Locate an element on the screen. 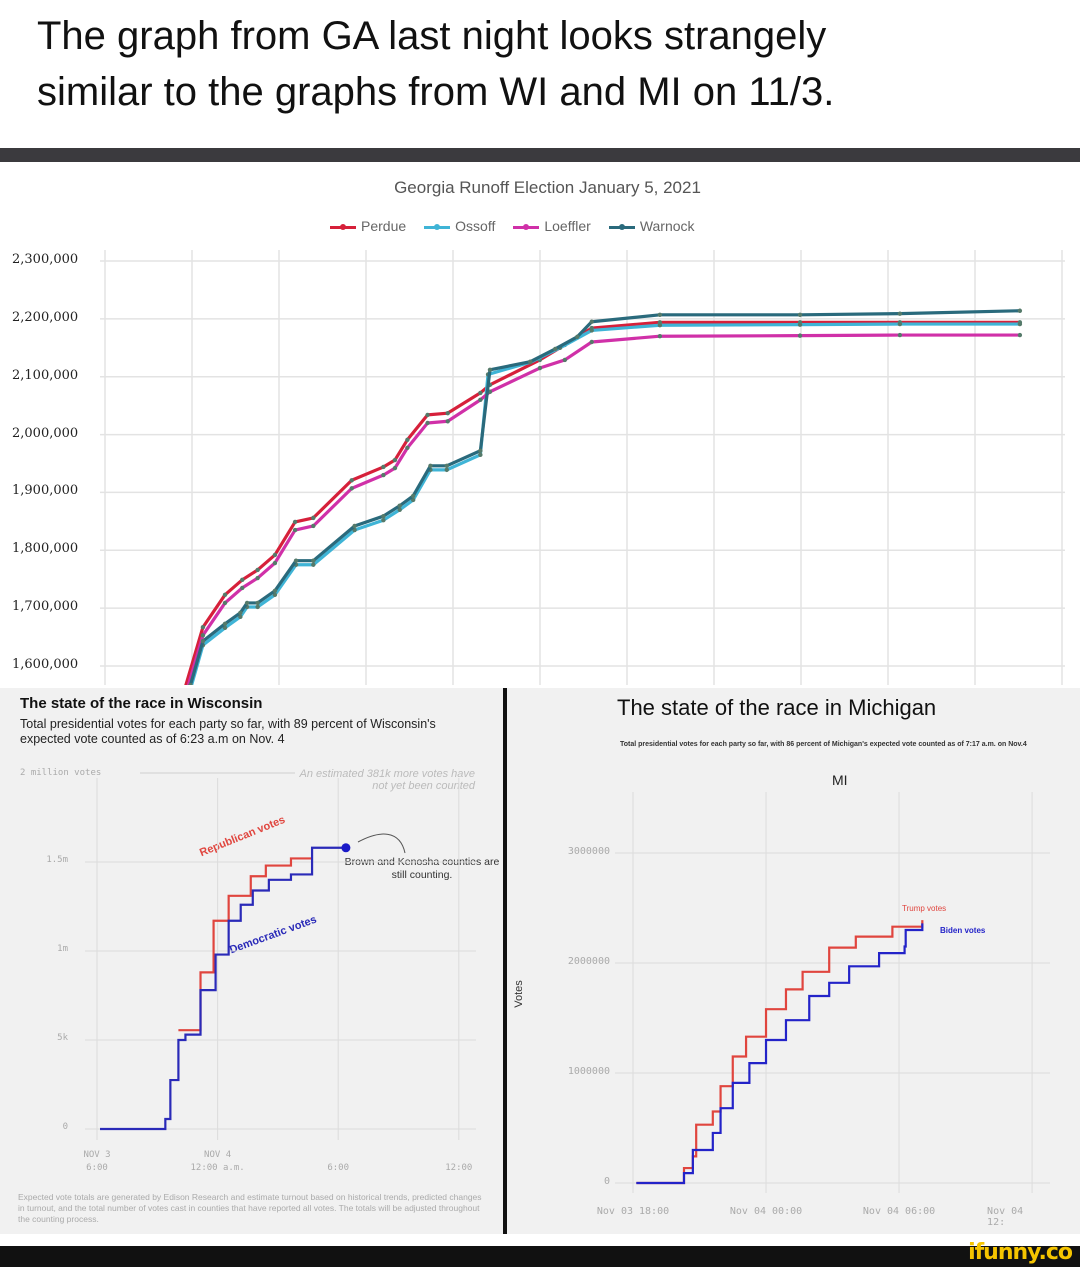 This screenshot has width=1080, height=1267. trump-votes-label: Trump votes is located at coordinates (924, 908).